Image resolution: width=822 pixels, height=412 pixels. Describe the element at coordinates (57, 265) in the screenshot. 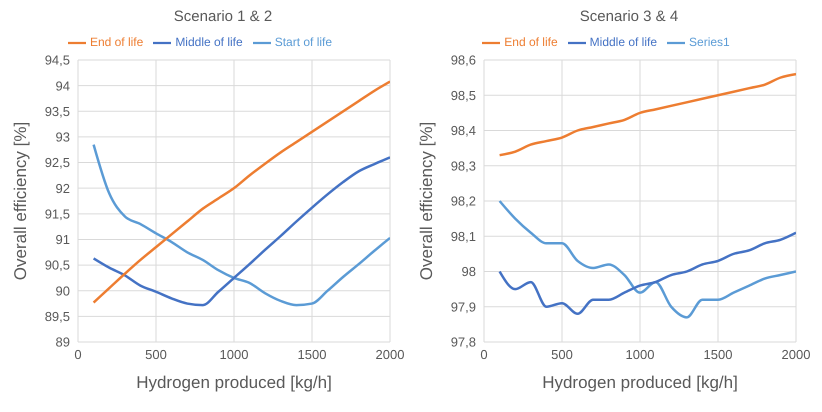

I see `y-tick-label: 90,5` at that location.